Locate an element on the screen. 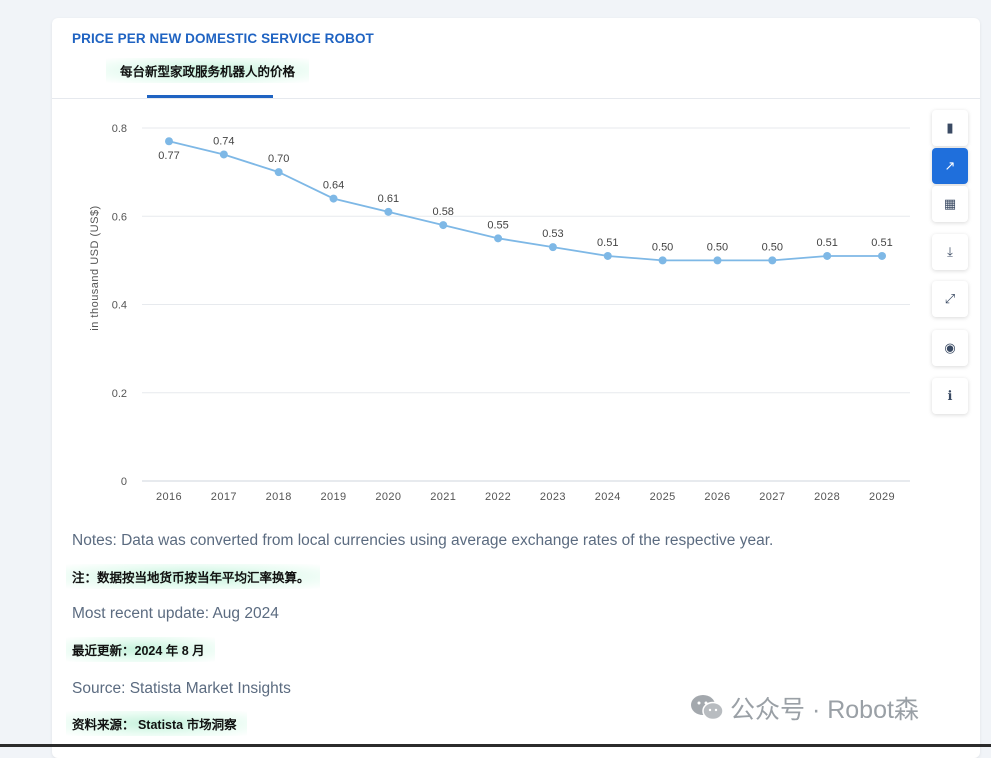  x-tick-label: 2019 is located at coordinates (333, 497).